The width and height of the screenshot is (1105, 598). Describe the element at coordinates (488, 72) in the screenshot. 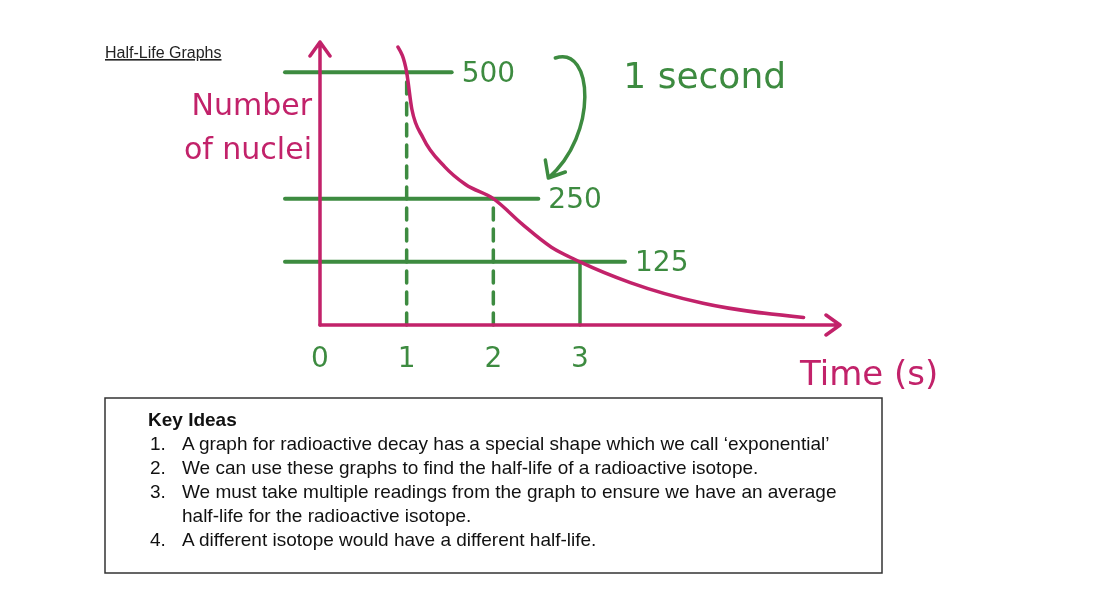

I see `ref-line-label: 500` at that location.